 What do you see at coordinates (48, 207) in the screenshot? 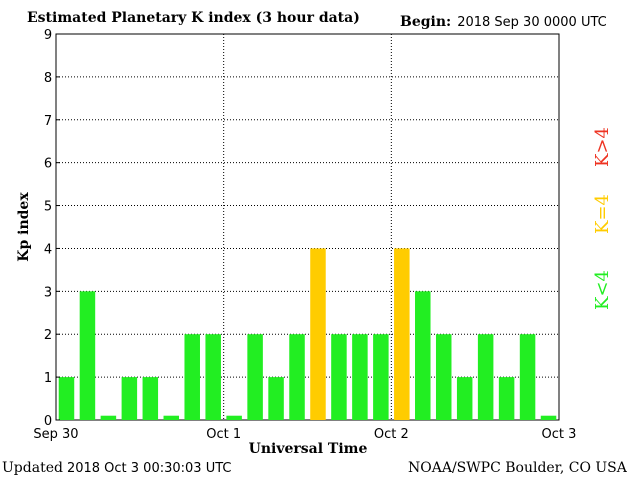
I see `y-tick-label: 5` at bounding box center [48, 207].